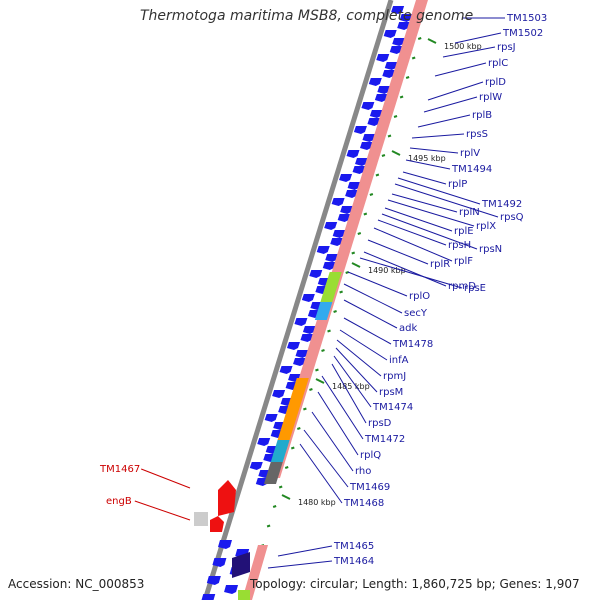 This screenshot has height=600, width=600. Describe the element at coordinates (477, 134) in the screenshot. I see `gene-label-rpss: rpsS` at that location.